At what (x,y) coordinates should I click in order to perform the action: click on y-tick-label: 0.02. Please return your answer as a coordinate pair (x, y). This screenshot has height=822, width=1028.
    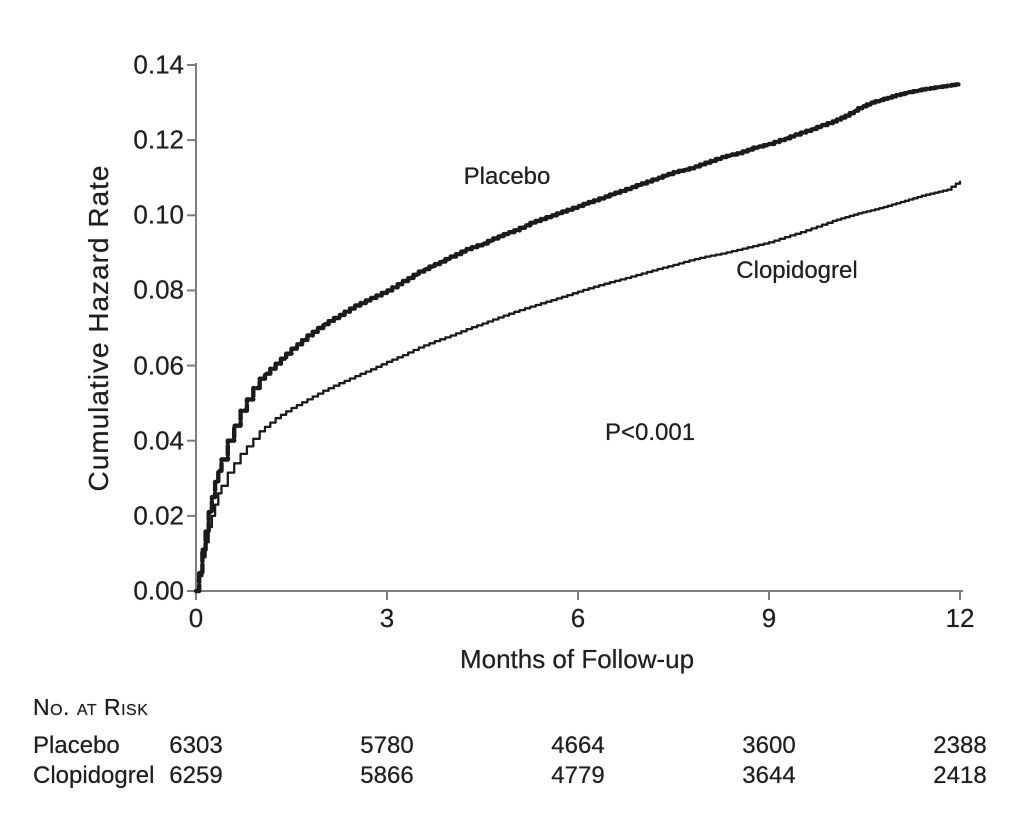
    Looking at the image, I should click on (158, 515).